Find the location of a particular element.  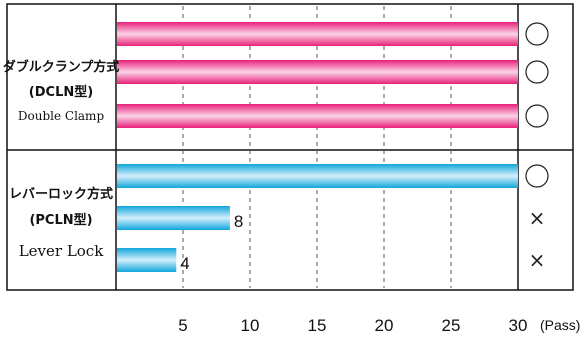

x-axis-unit: (Pass) is located at coordinates (560, 325).